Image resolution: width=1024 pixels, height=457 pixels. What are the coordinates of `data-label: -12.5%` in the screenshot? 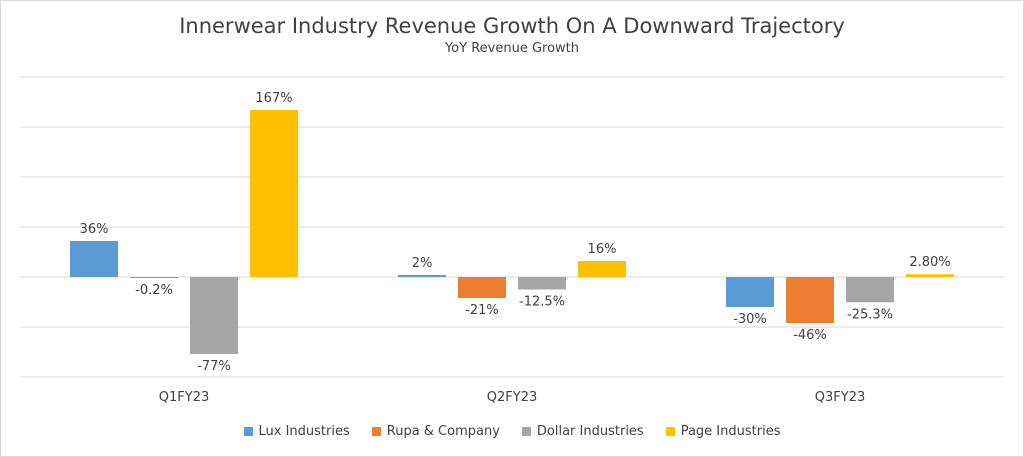 It's located at (542, 302).